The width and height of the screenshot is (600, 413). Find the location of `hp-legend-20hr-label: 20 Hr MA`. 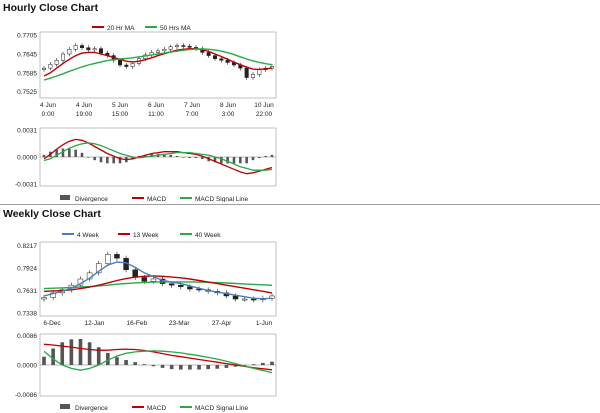

hp-legend-20hr-label: 20 Hr MA is located at coordinates (121, 28).